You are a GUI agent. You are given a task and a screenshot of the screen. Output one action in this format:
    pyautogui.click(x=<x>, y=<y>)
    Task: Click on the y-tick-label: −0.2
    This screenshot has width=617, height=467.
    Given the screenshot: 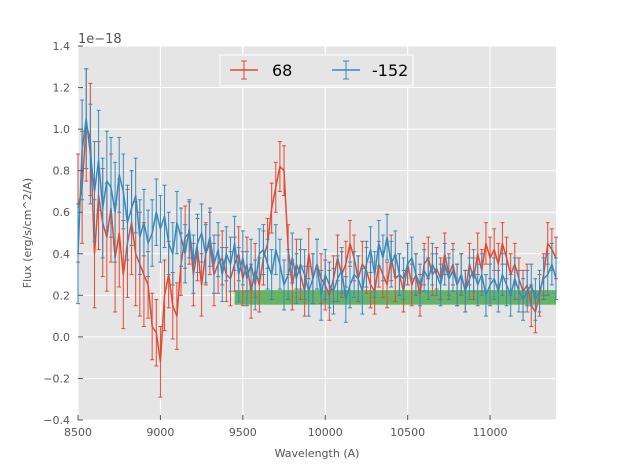 What is the action you would take?
    pyautogui.click(x=56, y=378)
    